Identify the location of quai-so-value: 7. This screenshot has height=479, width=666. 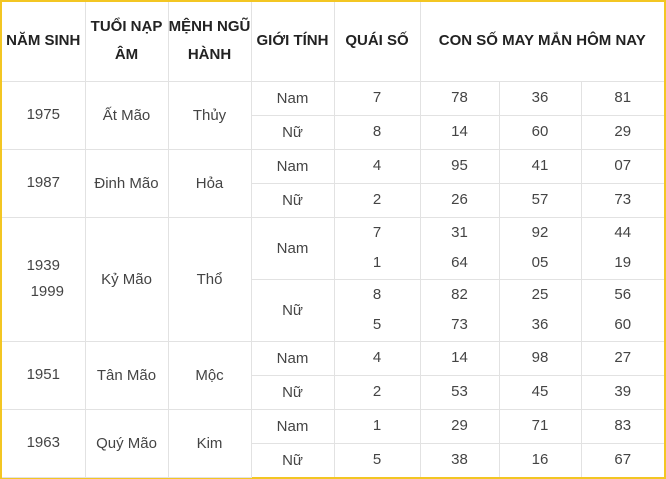
(377, 232).